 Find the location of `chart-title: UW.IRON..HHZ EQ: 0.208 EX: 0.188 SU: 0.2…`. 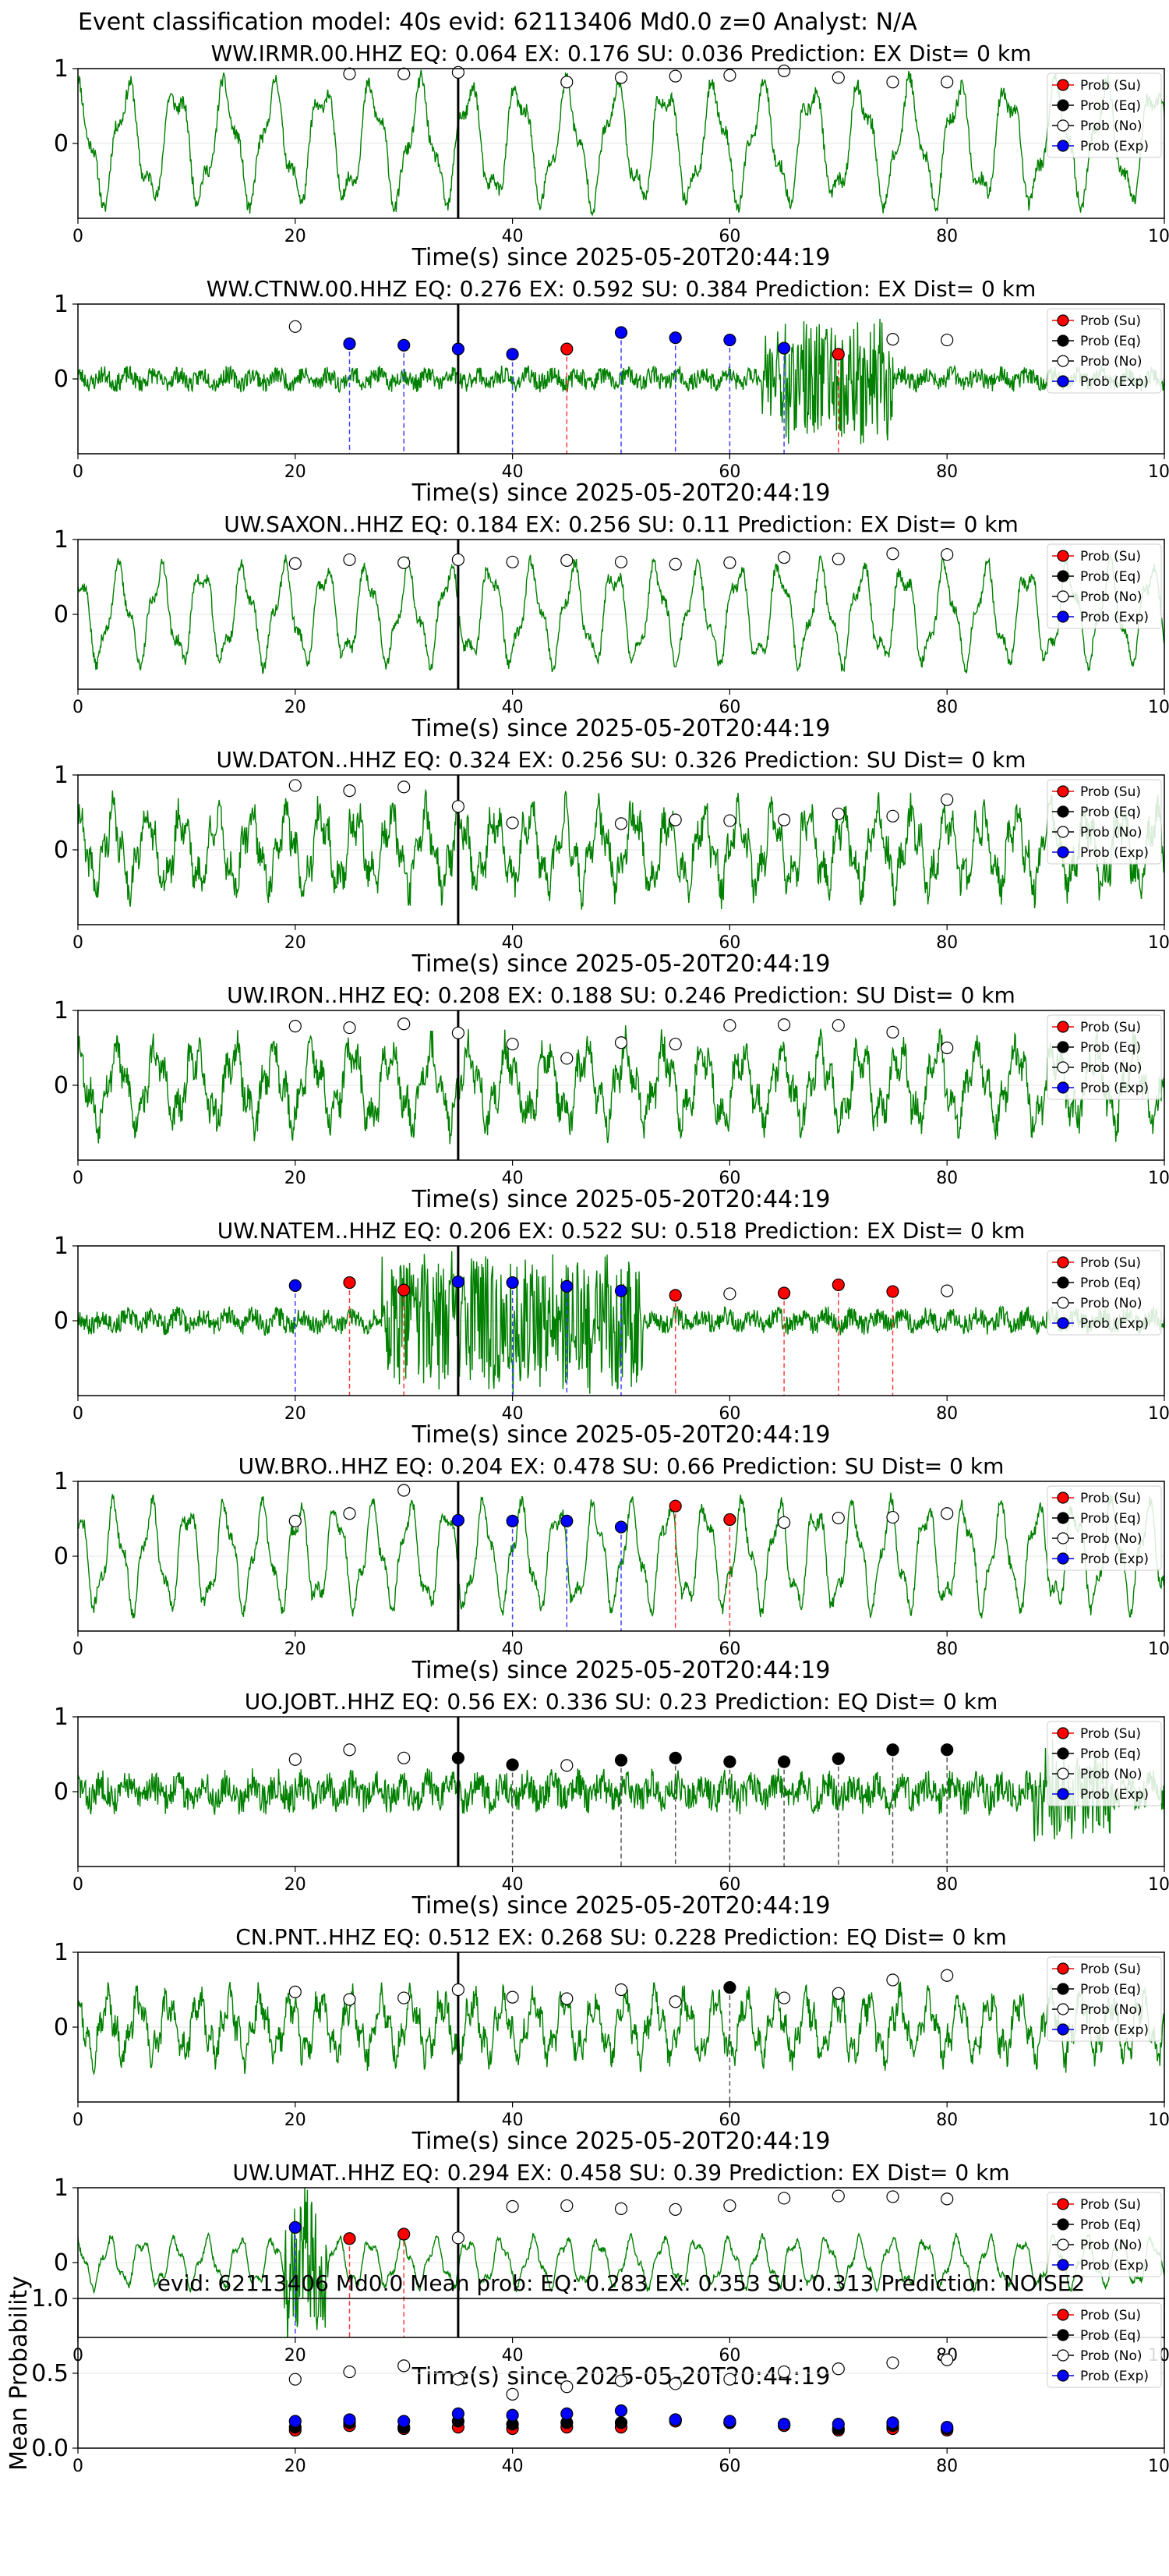

chart-title: UW.IRON..HHZ EQ: 0.208 EX: 0.188 SU: 0.2… is located at coordinates (621, 995).